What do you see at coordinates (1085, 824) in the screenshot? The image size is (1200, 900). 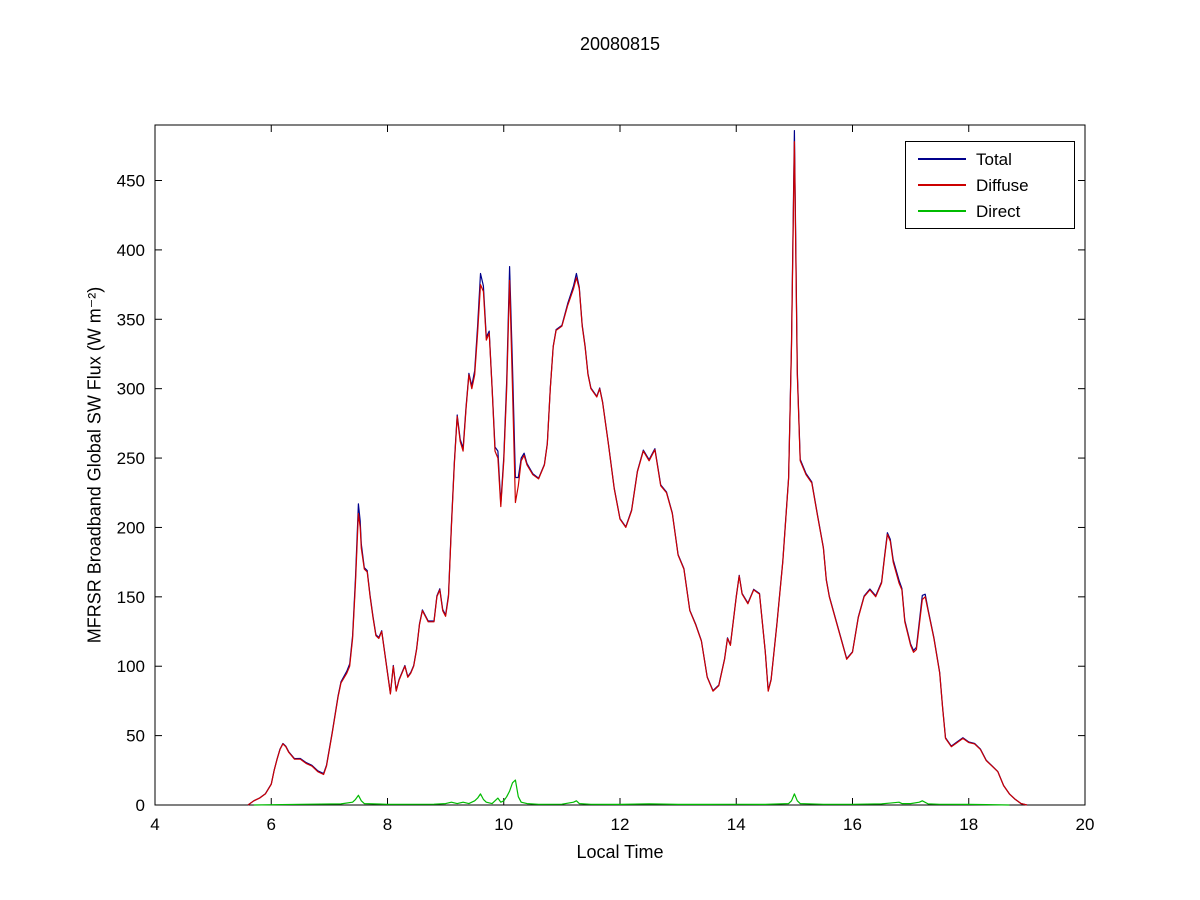 I see `x-tick-label: 20` at bounding box center [1085, 824].